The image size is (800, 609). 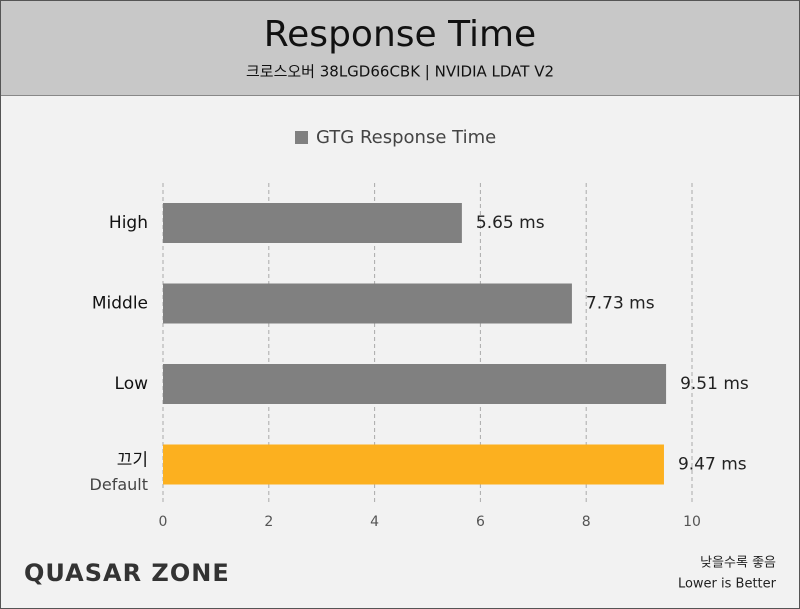 What do you see at coordinates (406, 137) in the screenshot?
I see `legend-label: GTG Response Time` at bounding box center [406, 137].